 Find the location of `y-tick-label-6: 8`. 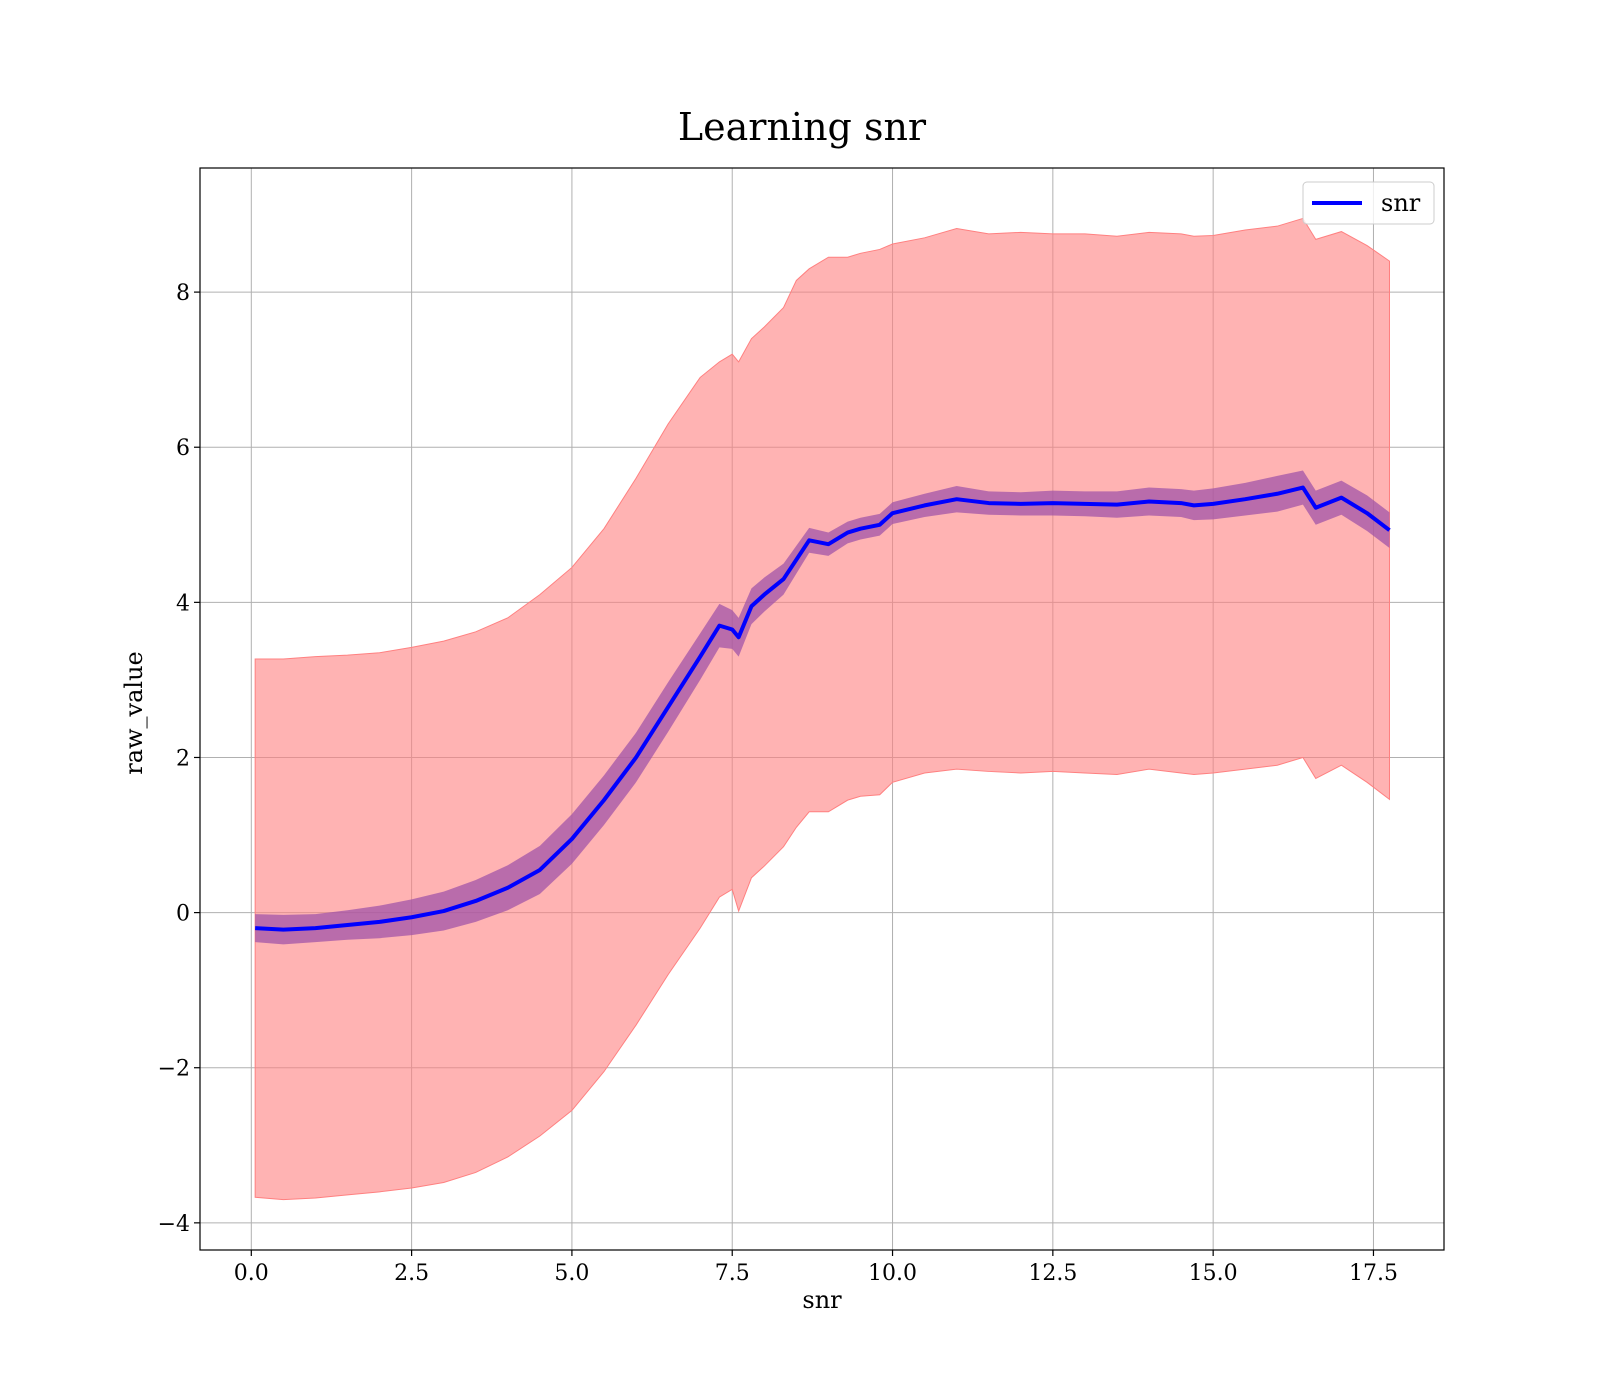

y-tick-label-6: 8 is located at coordinates (183, 293).